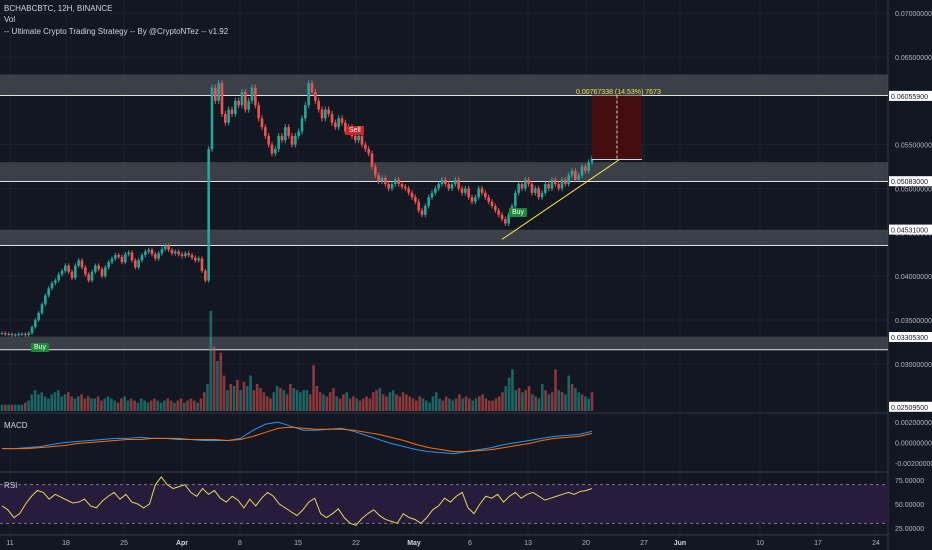 The image size is (932, 550). I want to click on price-tick-label: 0.03000000, so click(913, 365).